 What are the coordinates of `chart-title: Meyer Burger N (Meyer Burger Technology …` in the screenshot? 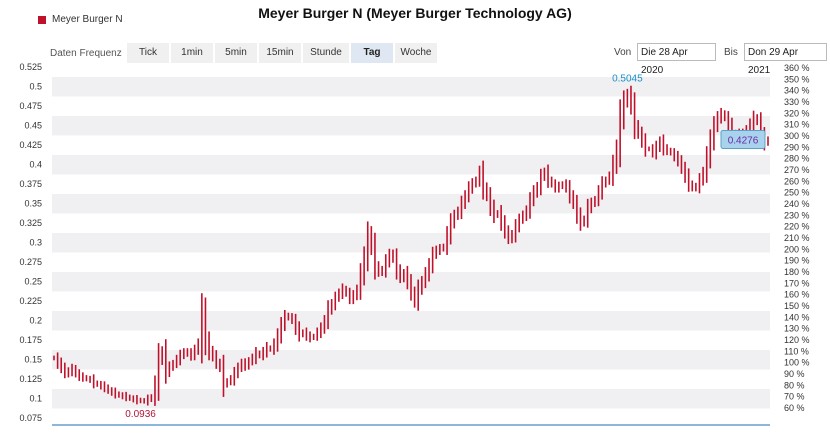 It's located at (415, 13).